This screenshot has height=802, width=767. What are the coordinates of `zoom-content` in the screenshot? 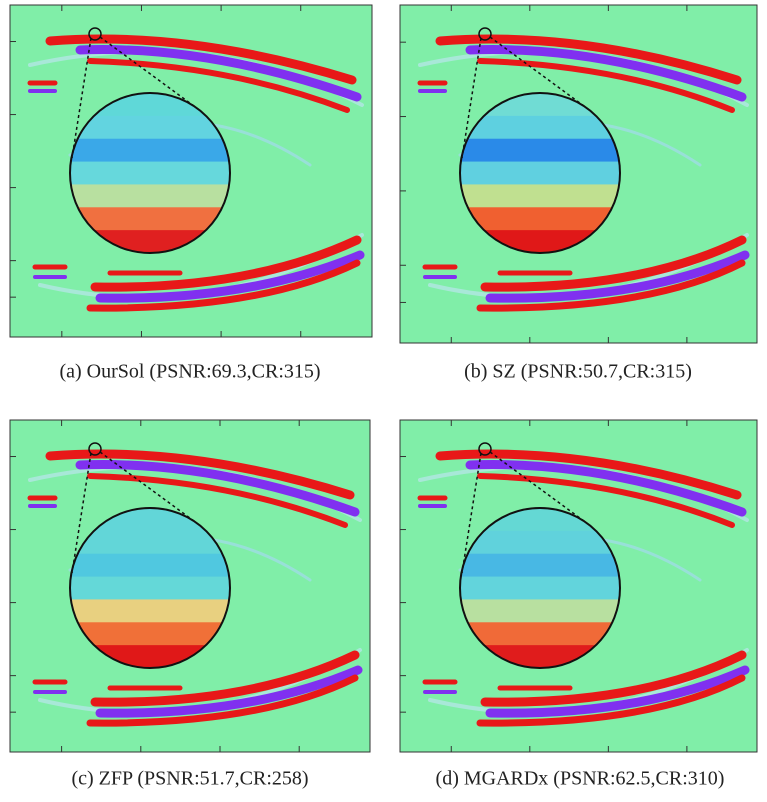 It's located at (150, 588).